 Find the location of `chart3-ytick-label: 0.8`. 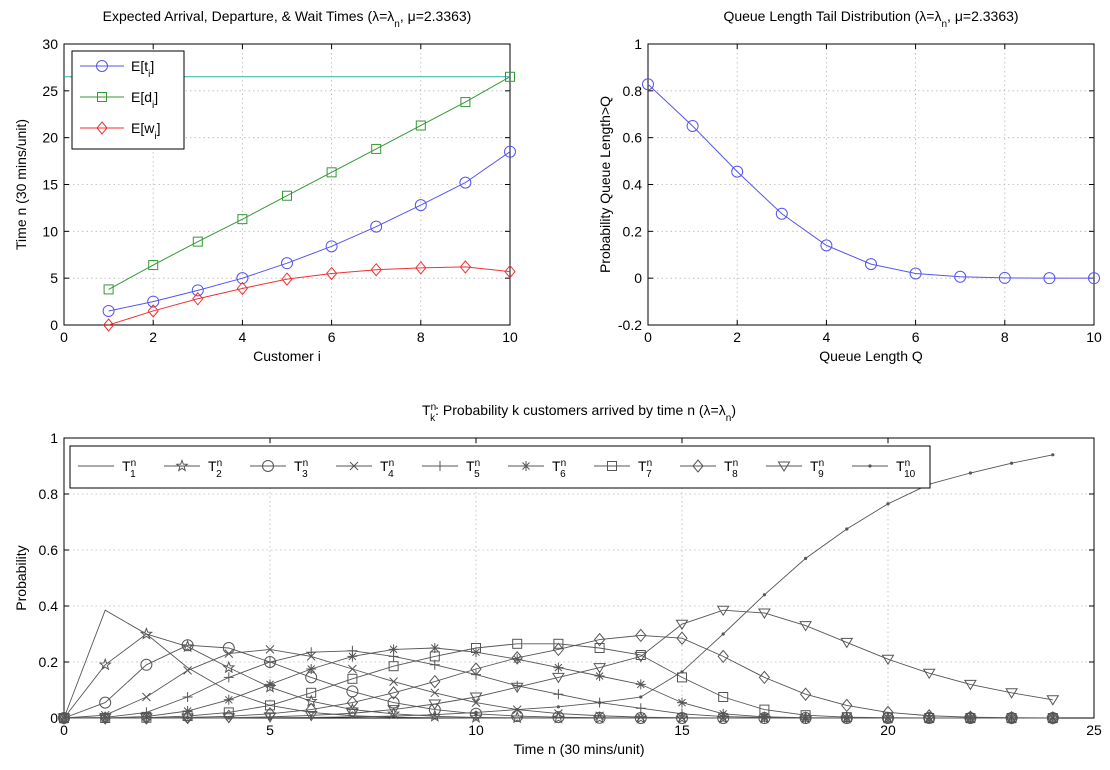

chart3-ytick-label: 0.8 is located at coordinates (49, 494).